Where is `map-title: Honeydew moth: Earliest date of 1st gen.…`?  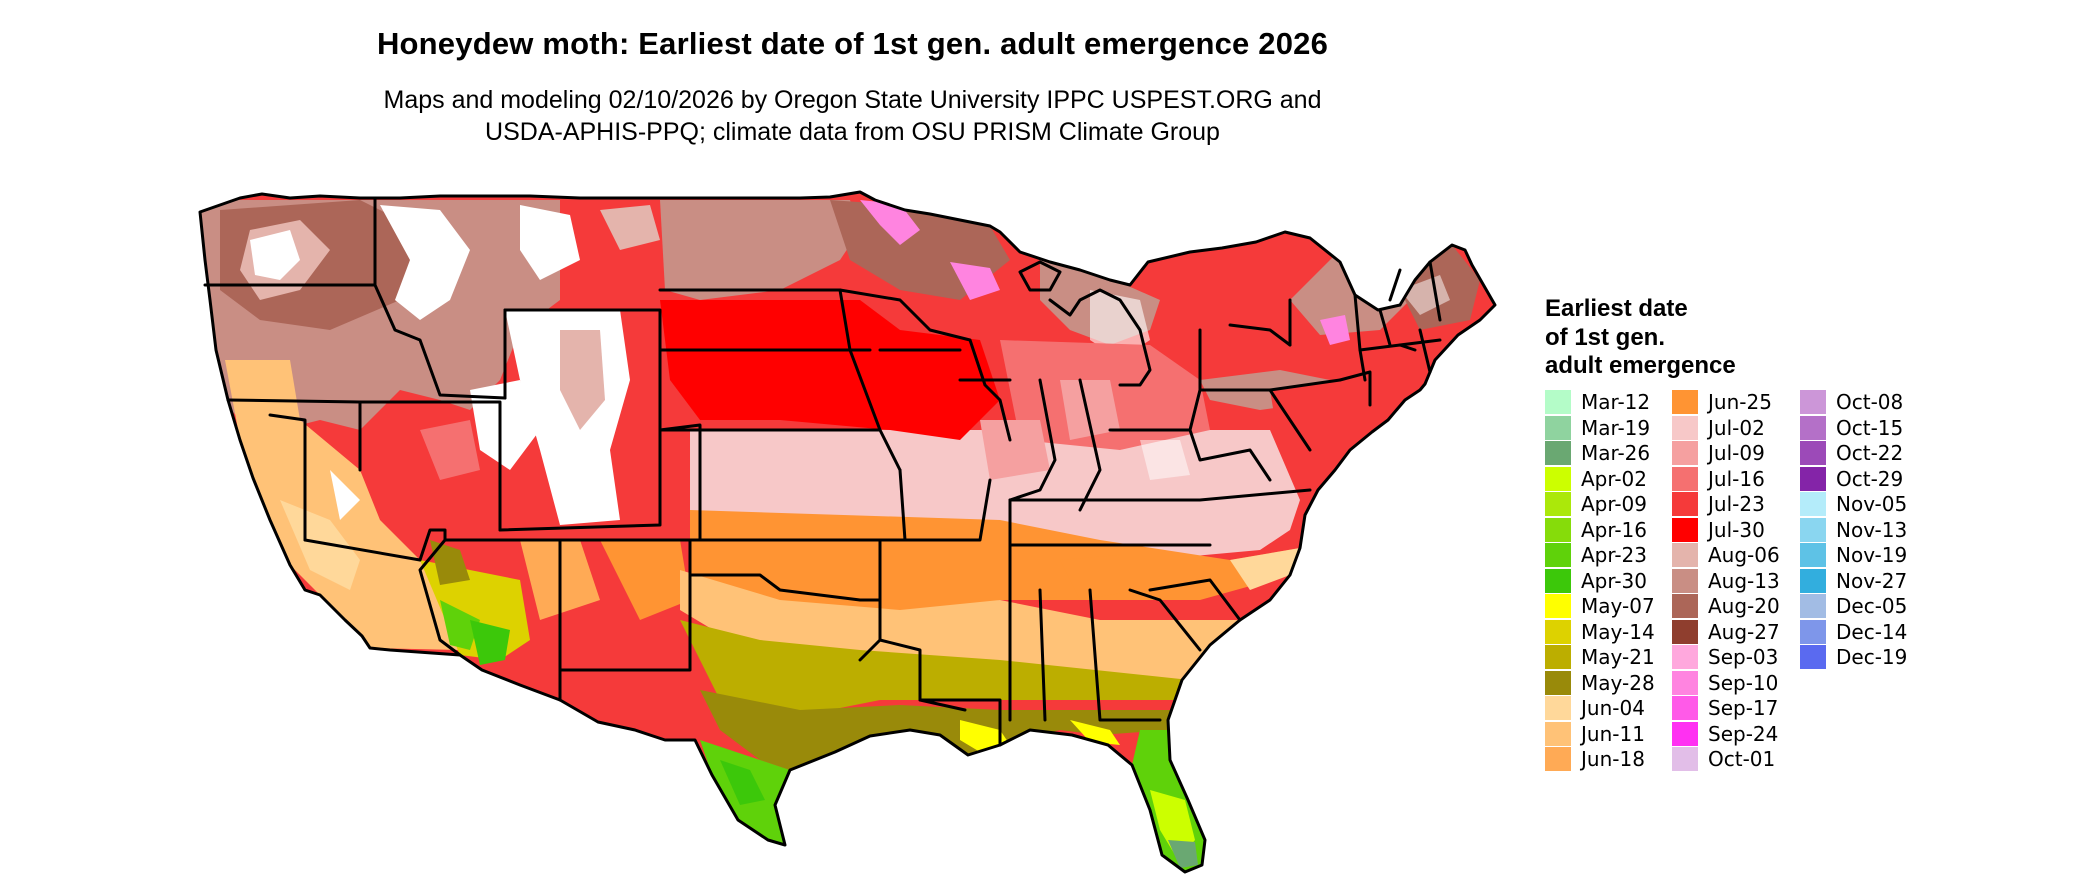 map-title: Honeydew moth: Earliest date of 1st gen.… is located at coordinates (852, 43).